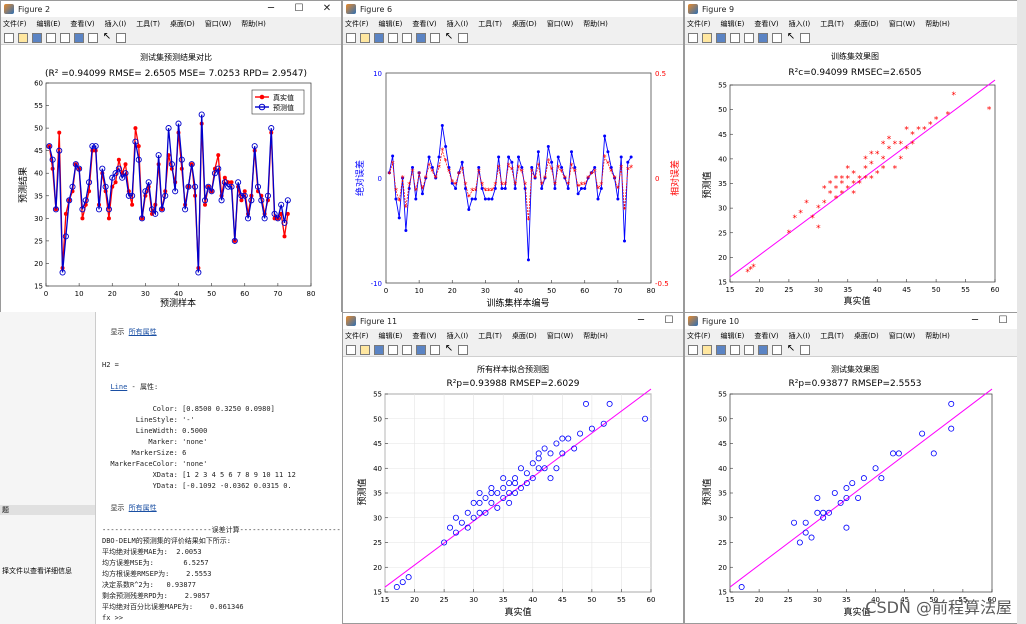 This screenshot has width=1026, height=624. Describe the element at coordinates (513, 9) in the screenshot. I see `figure-6-titlebar: Figure 6` at that location.